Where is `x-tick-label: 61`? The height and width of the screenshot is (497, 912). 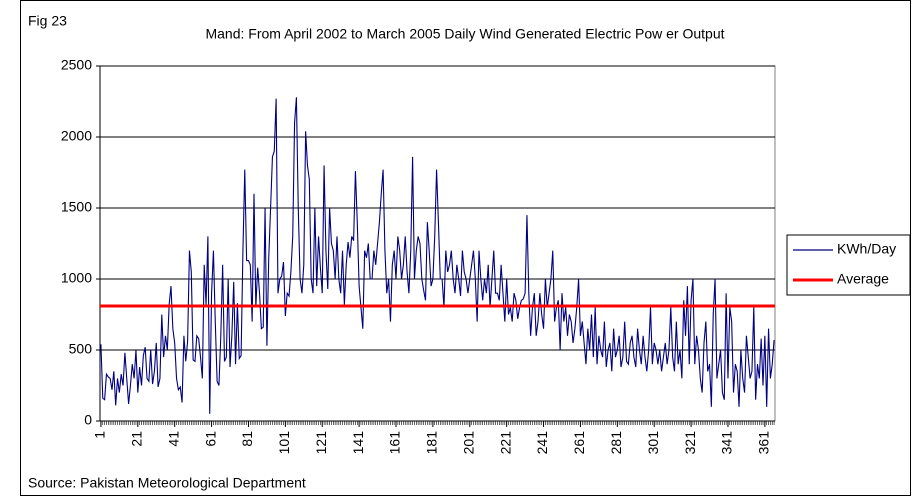
x-tick-label: 61 is located at coordinates (210, 439).